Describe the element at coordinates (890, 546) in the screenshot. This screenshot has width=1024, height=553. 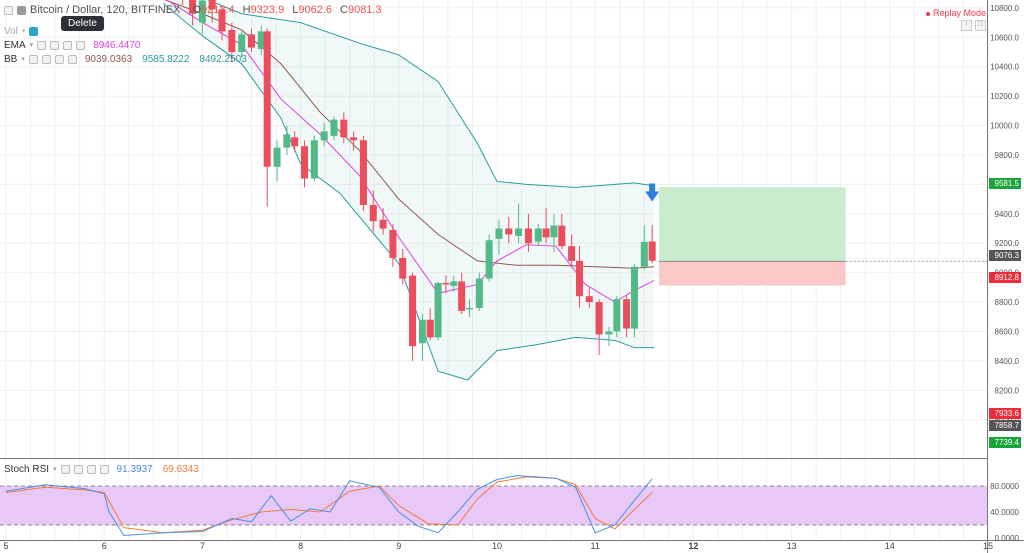
I see `time-tick-label: 14` at that location.